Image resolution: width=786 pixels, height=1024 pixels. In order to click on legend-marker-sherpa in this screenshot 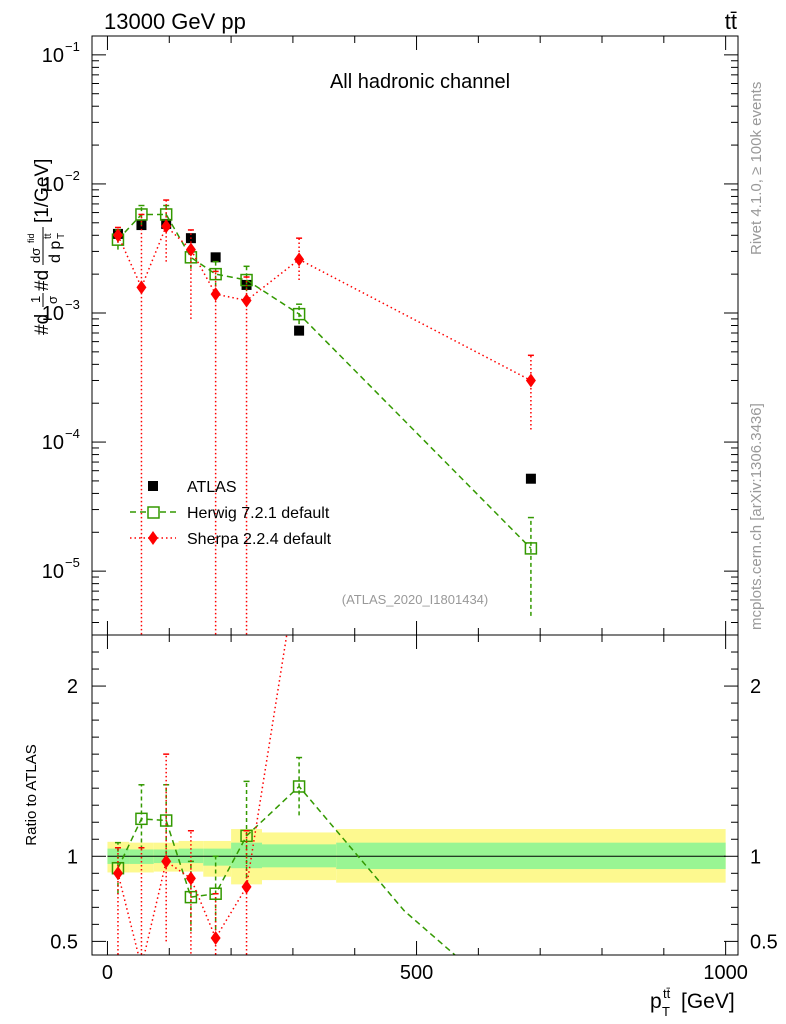, I will do `click(153, 538)`.